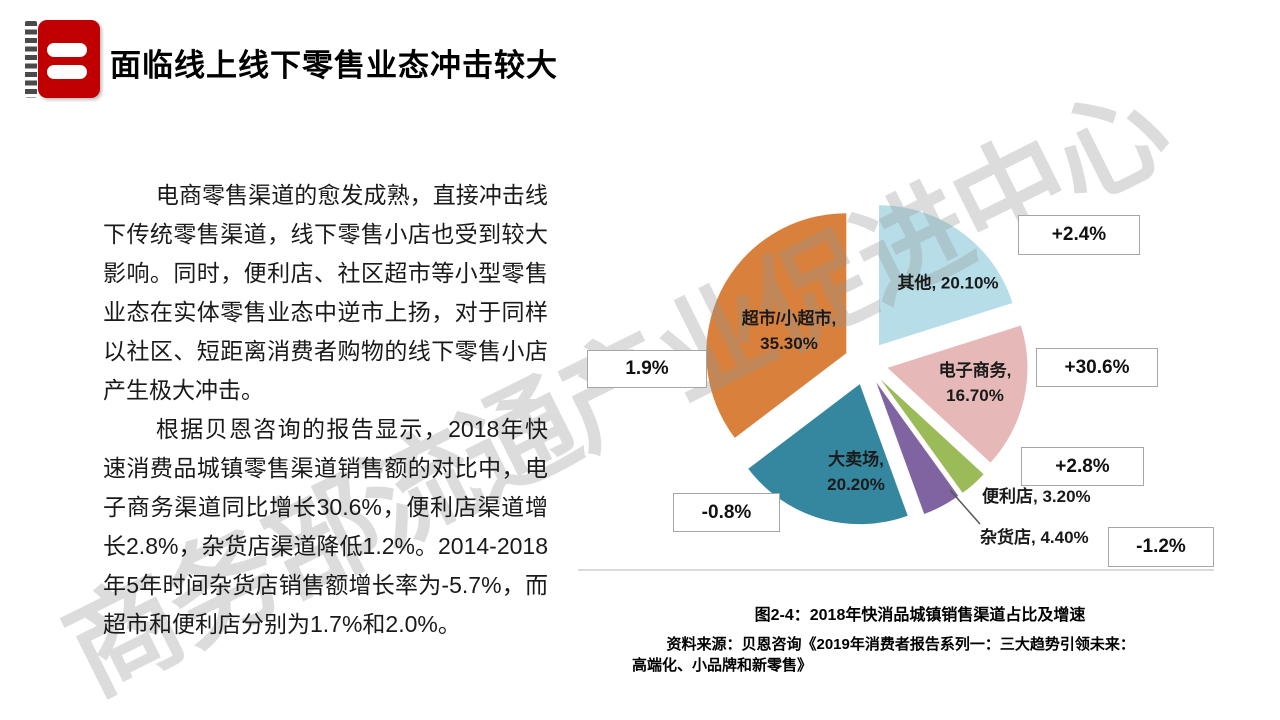 This screenshot has width=1280, height=720. What do you see at coordinates (1161, 547) in the screenshot?
I see `growth-callout-grocery: -1.2%` at bounding box center [1161, 547].